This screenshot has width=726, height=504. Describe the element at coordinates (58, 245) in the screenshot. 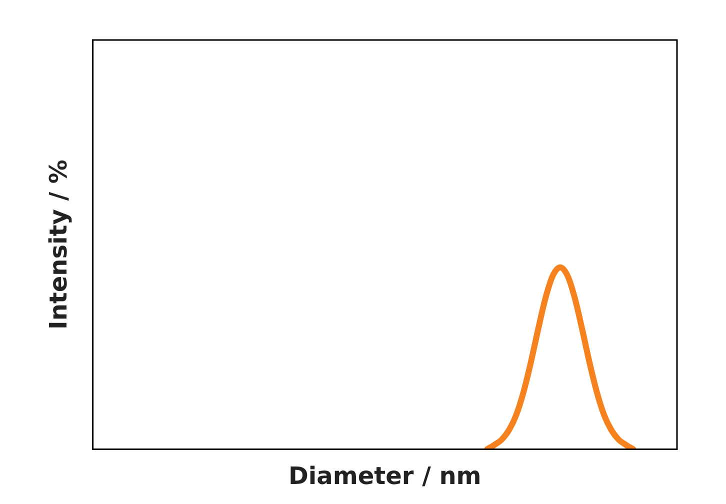

I see `y-axis-title: Intensity / %` at that location.